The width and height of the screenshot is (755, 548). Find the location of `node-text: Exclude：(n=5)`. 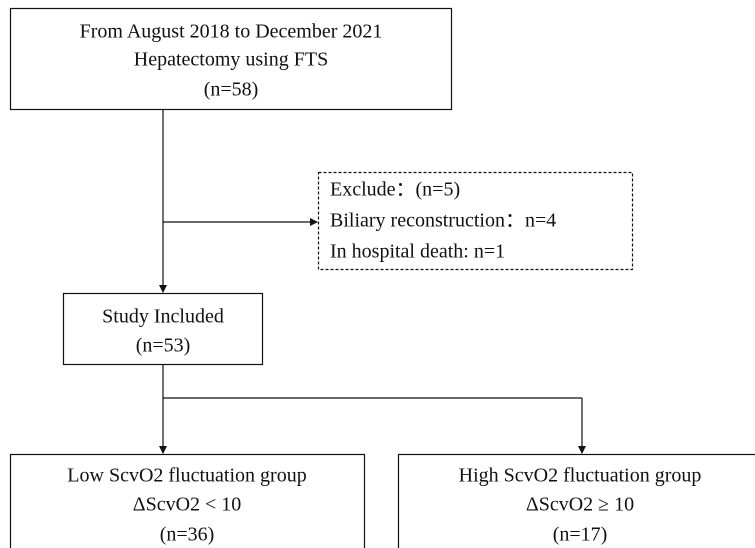

node-text: Exclude：(n=5) is located at coordinates (395, 190).